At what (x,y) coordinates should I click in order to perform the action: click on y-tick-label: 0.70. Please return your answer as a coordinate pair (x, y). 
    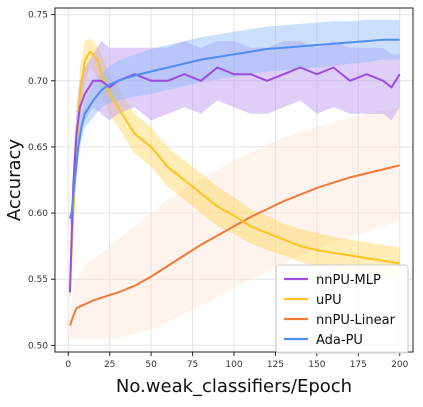
    Looking at the image, I should click on (38, 82).